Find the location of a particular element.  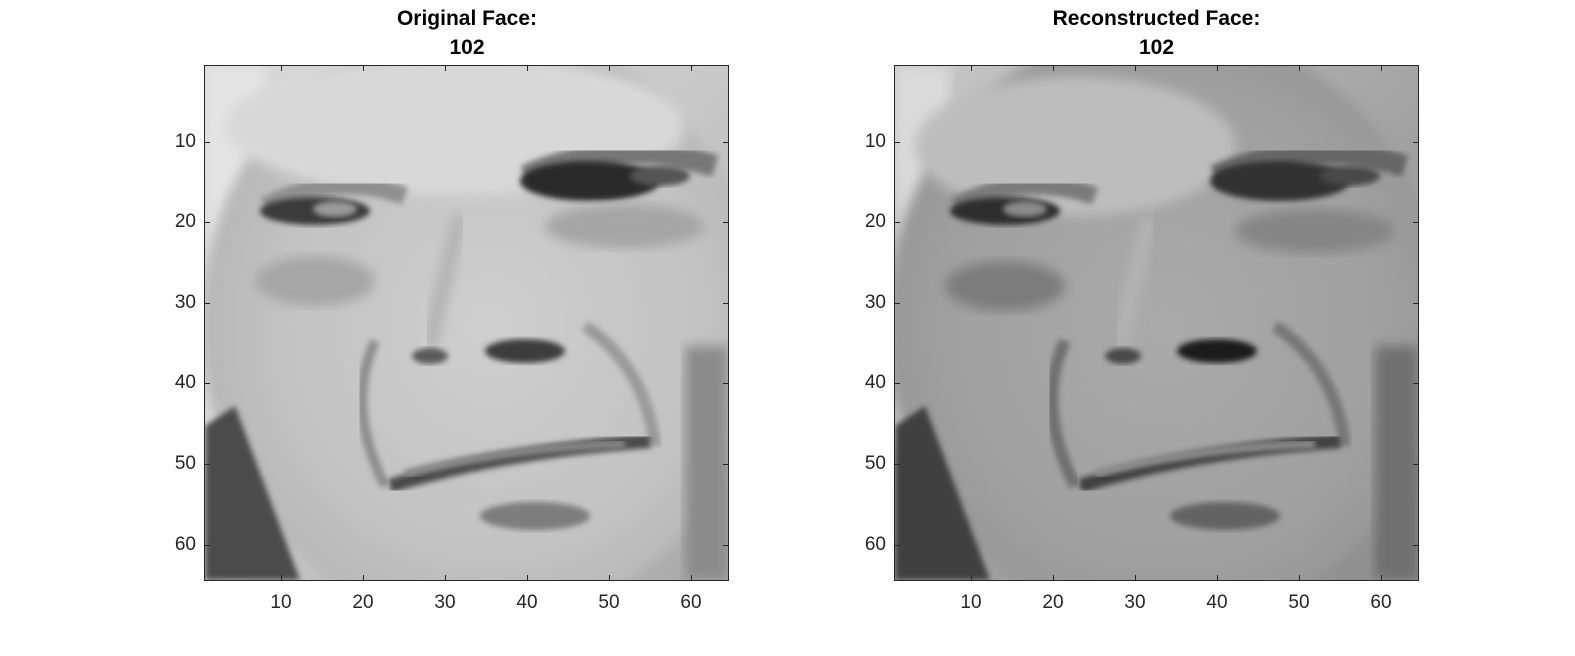

panel-title-line1: Original Face: is located at coordinates (467, 18).